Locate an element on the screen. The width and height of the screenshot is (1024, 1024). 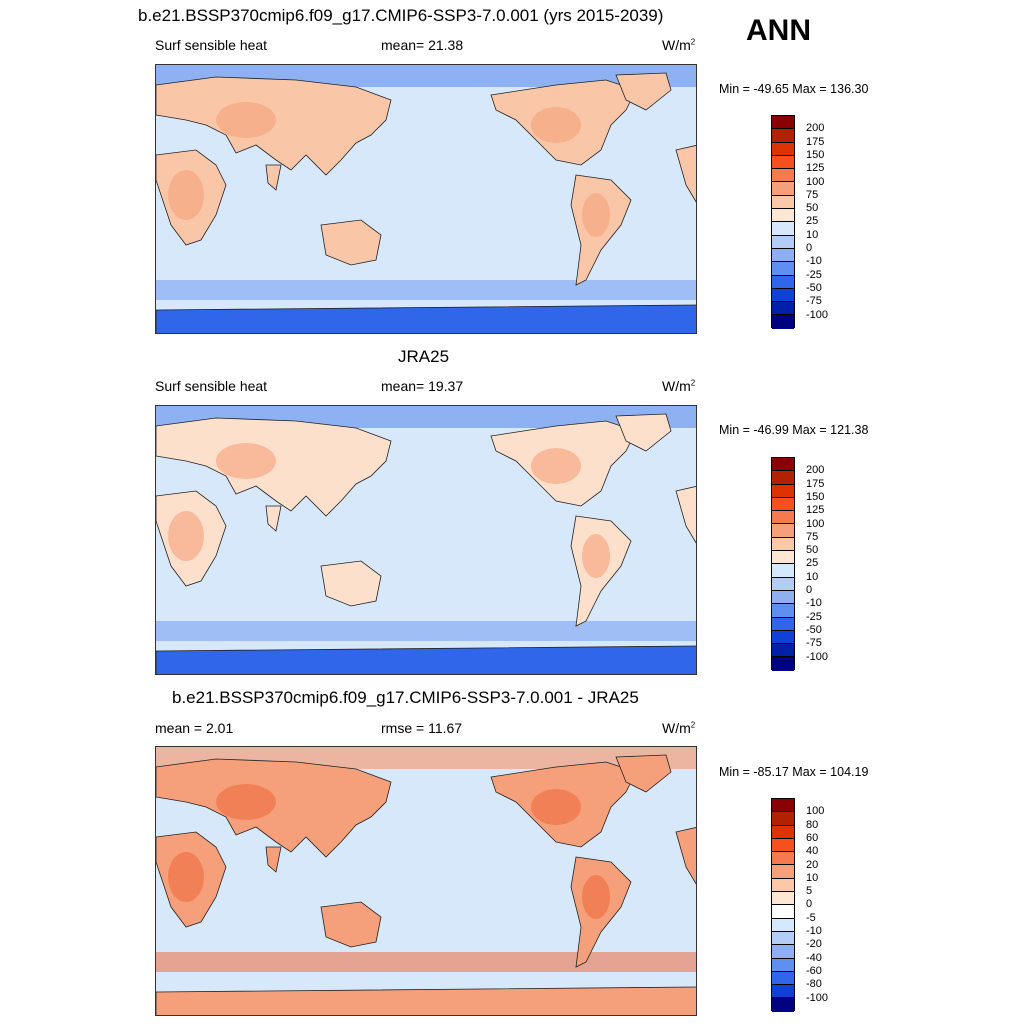
panel-2-units: W/m2 is located at coordinates (679, 386).